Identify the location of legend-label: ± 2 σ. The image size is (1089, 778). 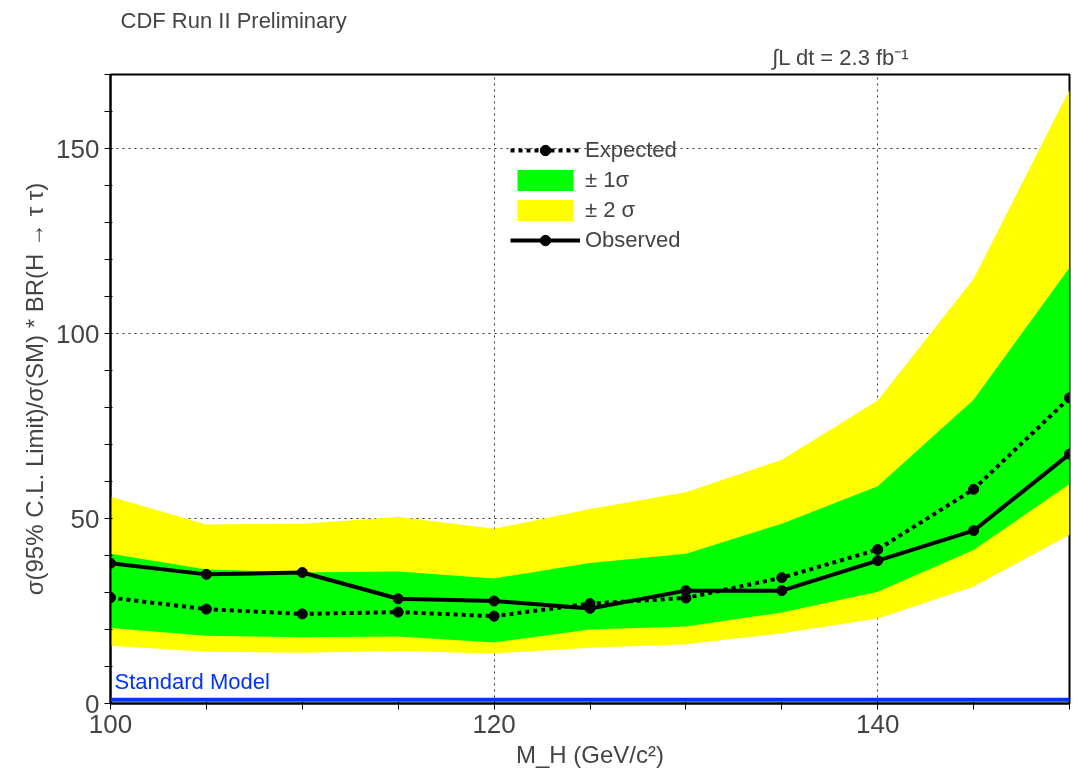
(610, 210).